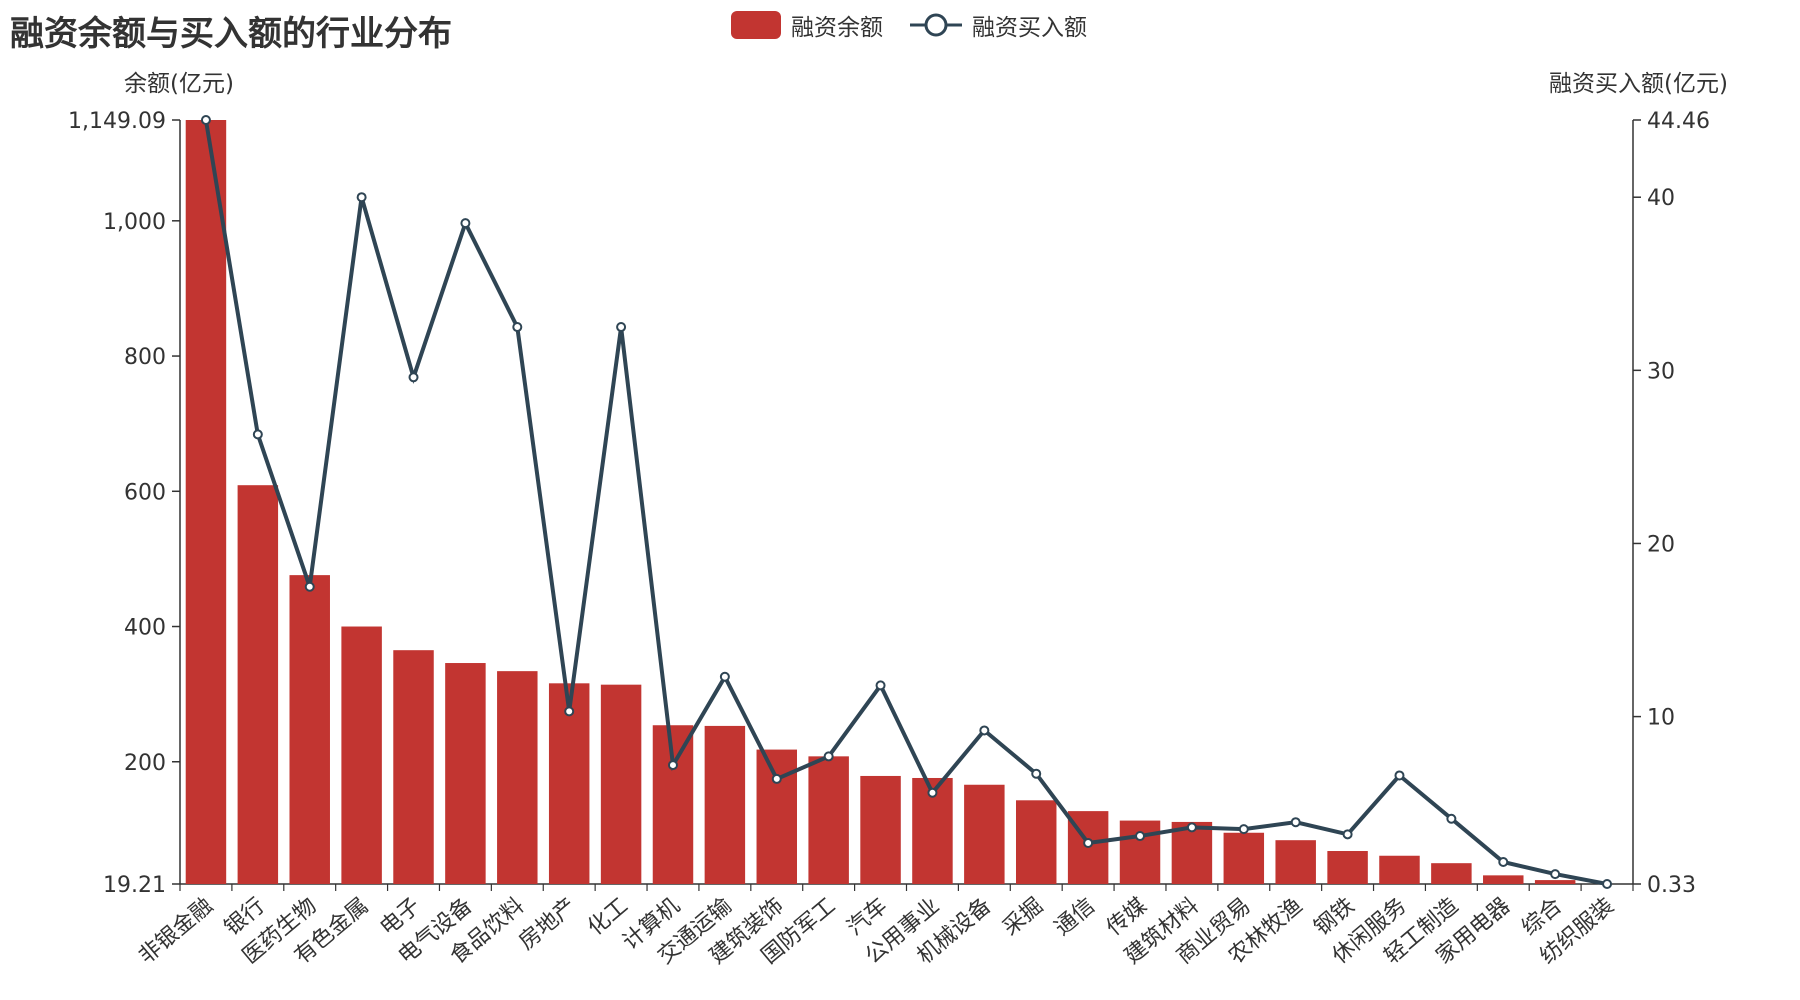  Describe the element at coordinates (1451, 873) in the screenshot. I see `bar-轻工制造` at that location.